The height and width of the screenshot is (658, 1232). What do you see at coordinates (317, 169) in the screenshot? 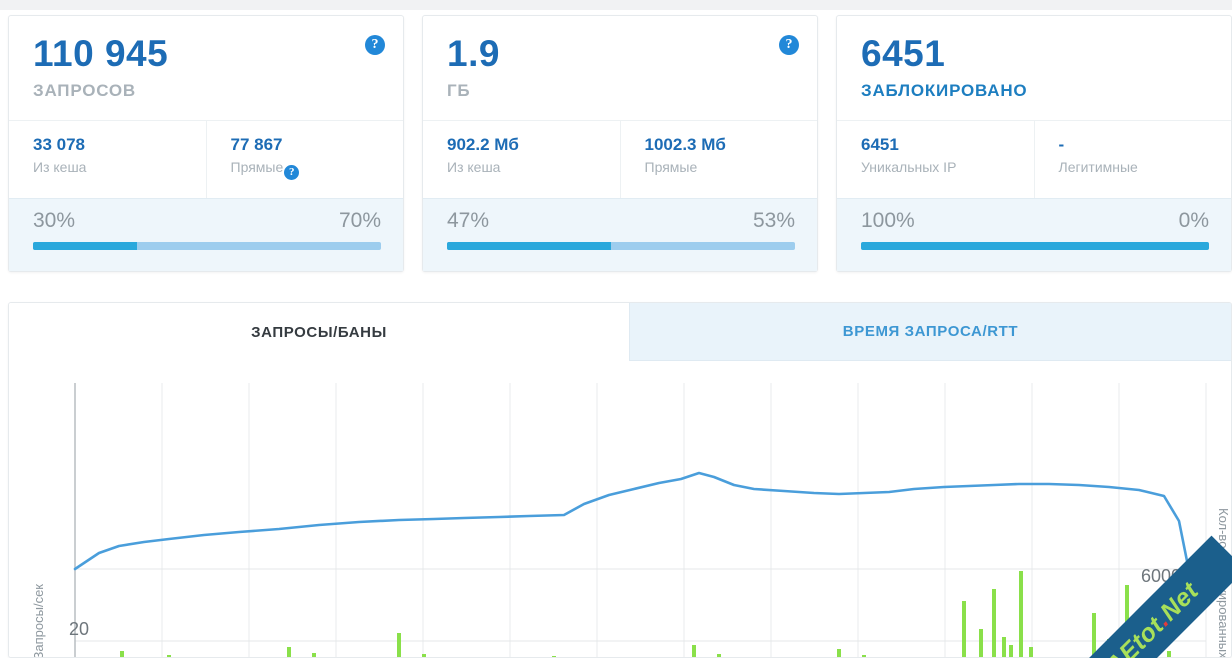
I see `direct-label: Прямые?` at bounding box center [317, 169].